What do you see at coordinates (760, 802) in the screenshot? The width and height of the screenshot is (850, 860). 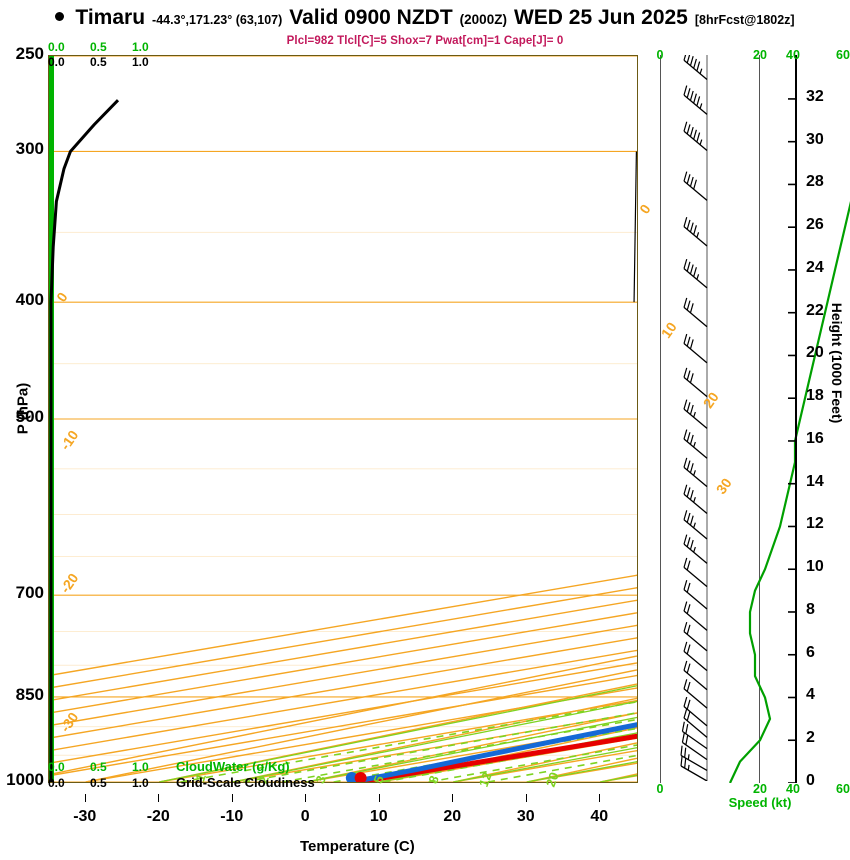 I see `speed-axis-title: Speed (kt)` at bounding box center [760, 802].